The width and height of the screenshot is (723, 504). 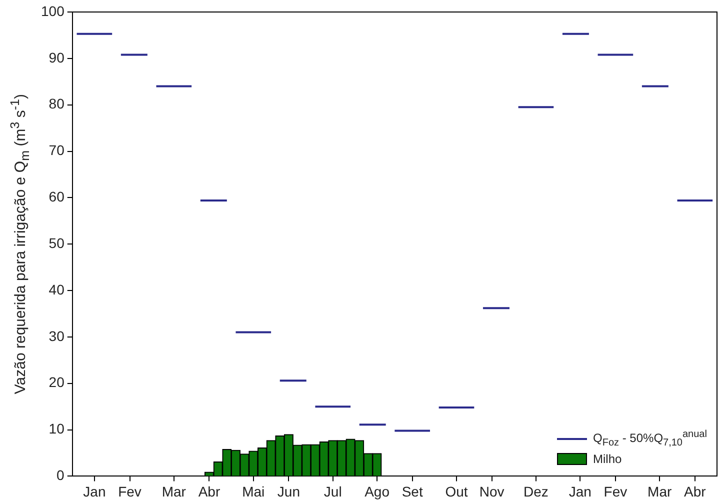 What do you see at coordinates (56, 336) in the screenshot?
I see `y-tick-label: 30` at bounding box center [56, 336].